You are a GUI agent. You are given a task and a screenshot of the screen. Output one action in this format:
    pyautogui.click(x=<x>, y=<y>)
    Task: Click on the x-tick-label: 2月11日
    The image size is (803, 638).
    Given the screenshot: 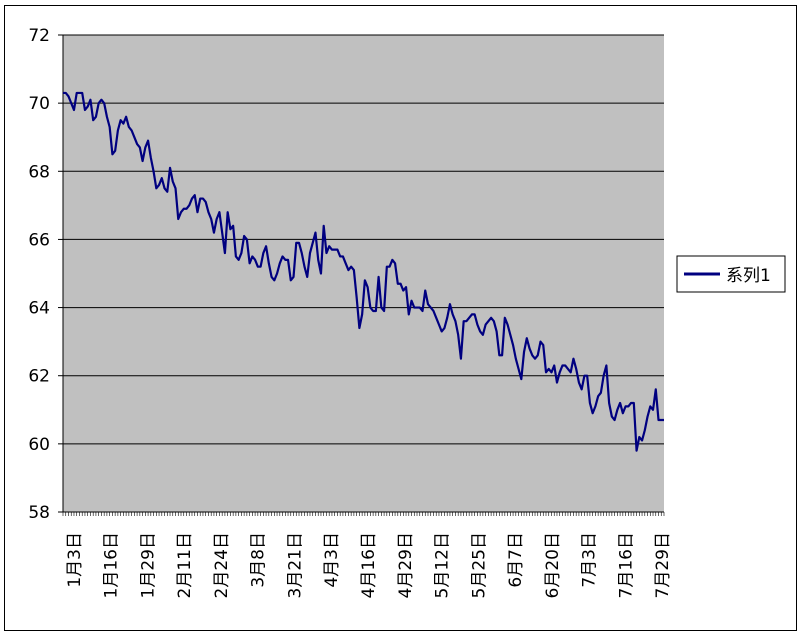 What is the action you would take?
    pyautogui.click(x=185, y=565)
    